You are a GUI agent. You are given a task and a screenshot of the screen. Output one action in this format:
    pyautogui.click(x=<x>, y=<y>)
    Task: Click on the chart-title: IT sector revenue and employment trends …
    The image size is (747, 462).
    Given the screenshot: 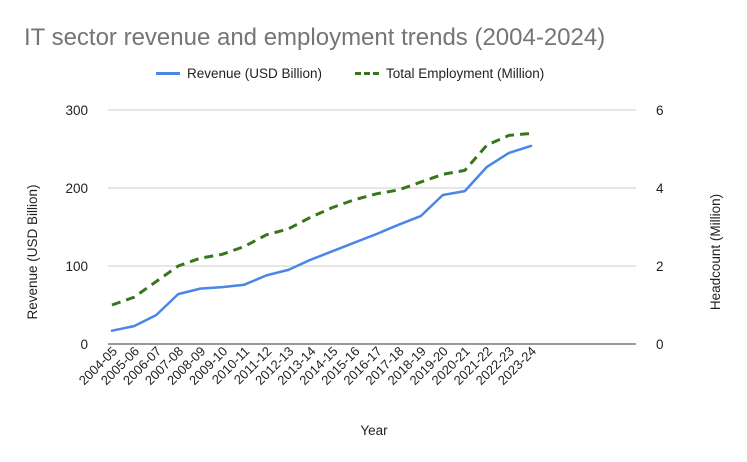 What is the action you would take?
    pyautogui.click(x=315, y=37)
    